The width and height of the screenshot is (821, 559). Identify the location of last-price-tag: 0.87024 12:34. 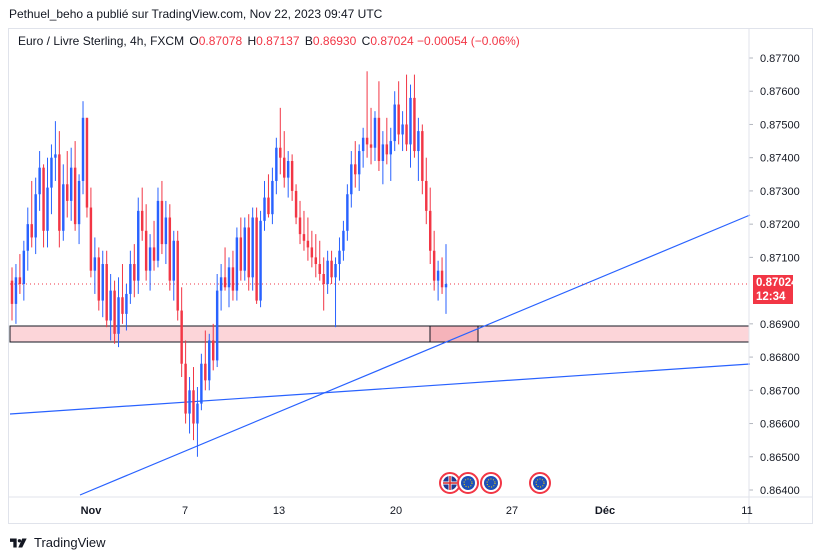
(775, 289).